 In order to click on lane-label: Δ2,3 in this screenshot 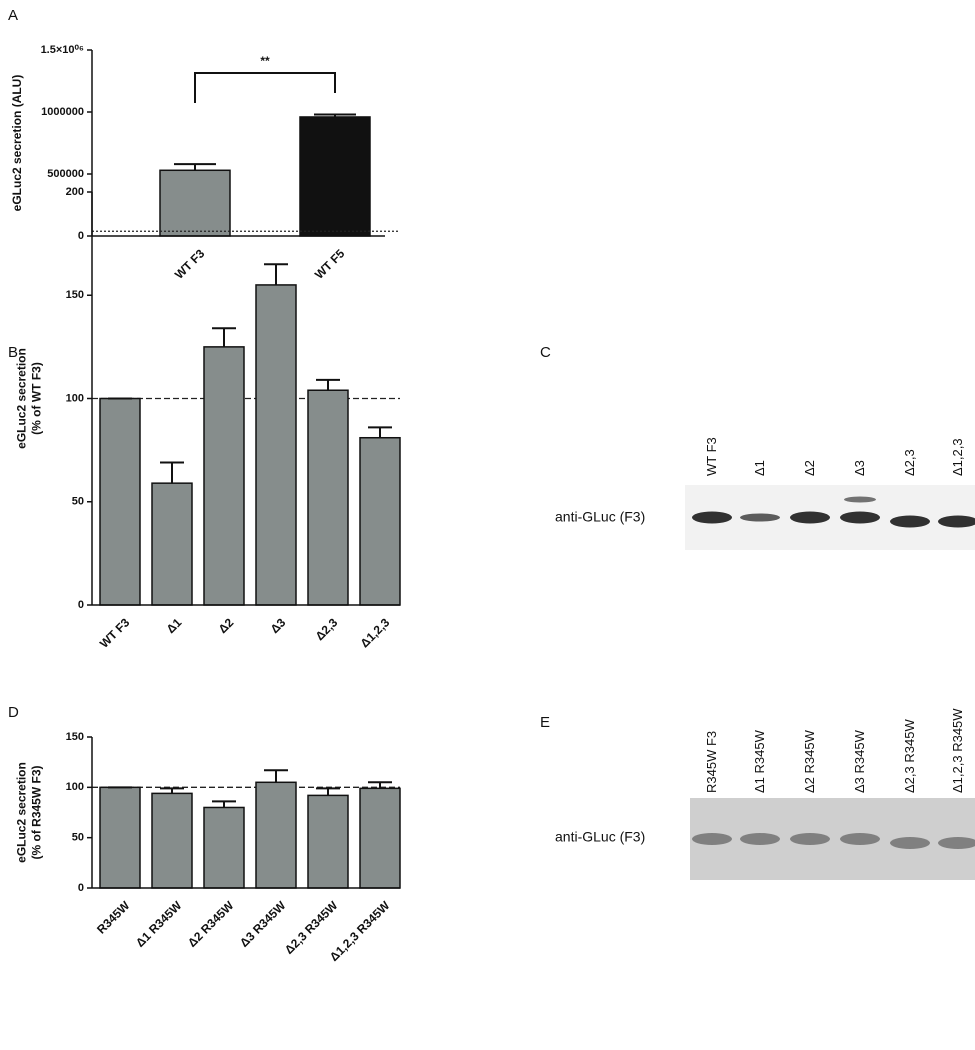, I will do `click(909, 462)`.